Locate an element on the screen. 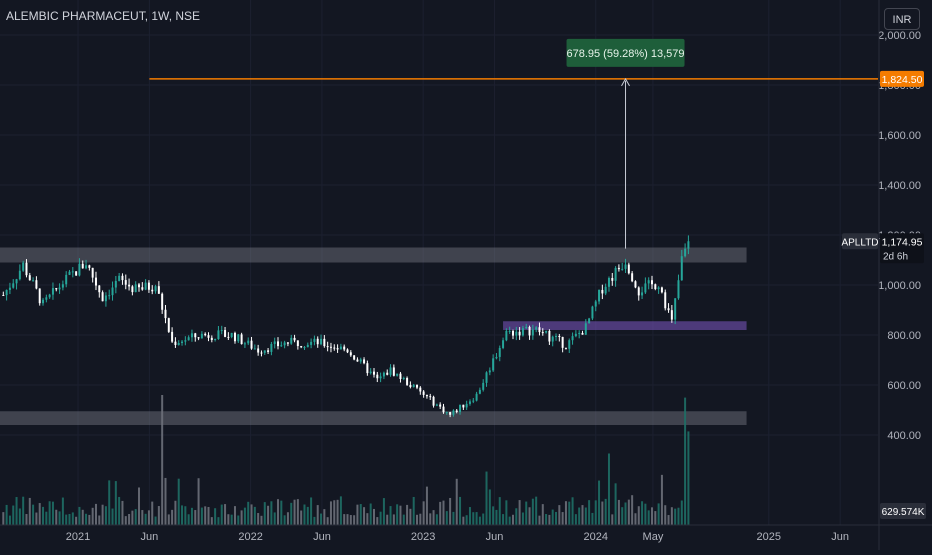 The width and height of the screenshot is (932, 555). measure-box is located at coordinates (625, 52).